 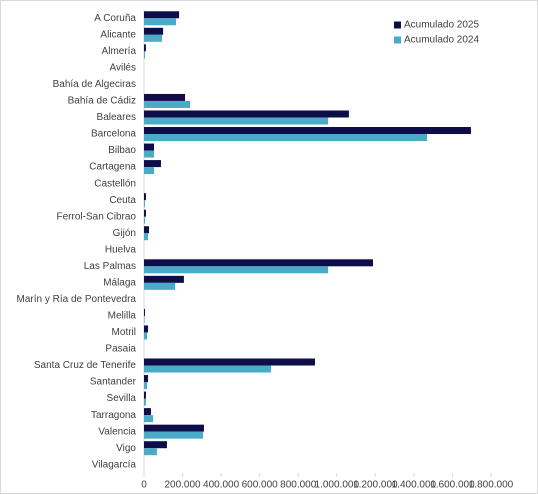 What do you see at coordinates (260, 485) in the screenshot?
I see `x-tick-label: 600.000` at bounding box center [260, 485].